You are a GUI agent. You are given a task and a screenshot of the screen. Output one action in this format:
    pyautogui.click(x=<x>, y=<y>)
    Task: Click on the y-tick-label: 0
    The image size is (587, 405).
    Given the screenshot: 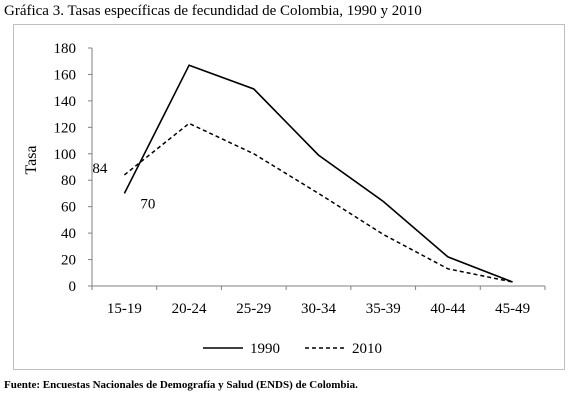 What is the action you would take?
    pyautogui.click(x=73, y=287)
    